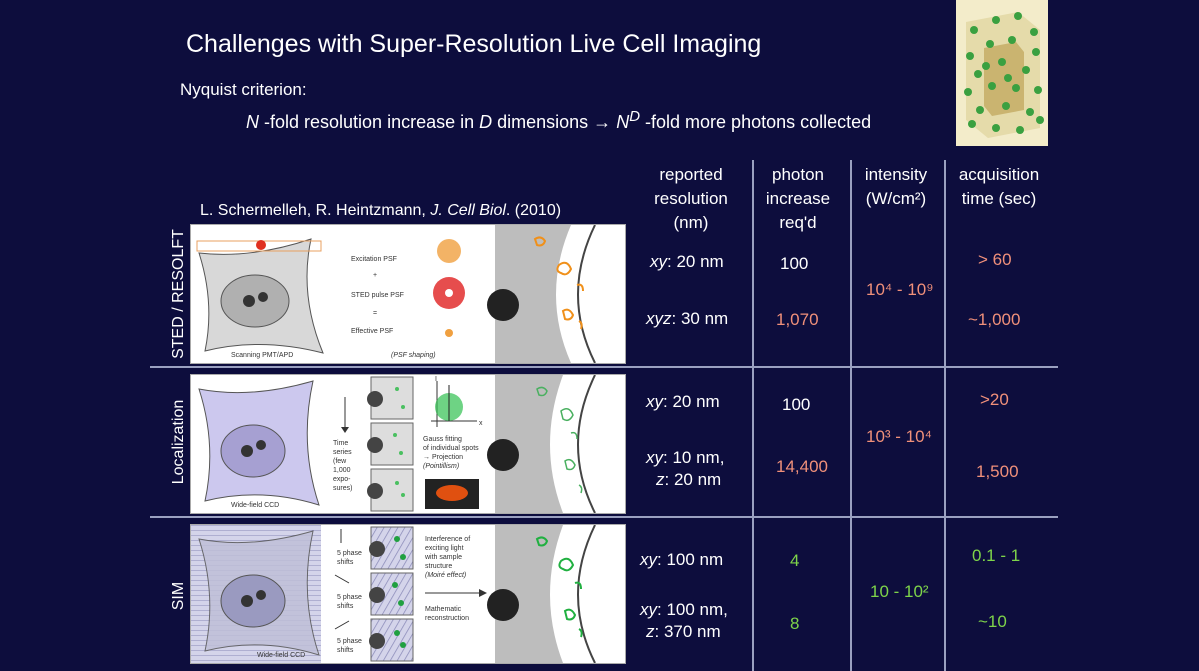  What do you see at coordinates (999, 198) in the screenshot?
I see `header-time-line2: time (sec)` at bounding box center [999, 198].